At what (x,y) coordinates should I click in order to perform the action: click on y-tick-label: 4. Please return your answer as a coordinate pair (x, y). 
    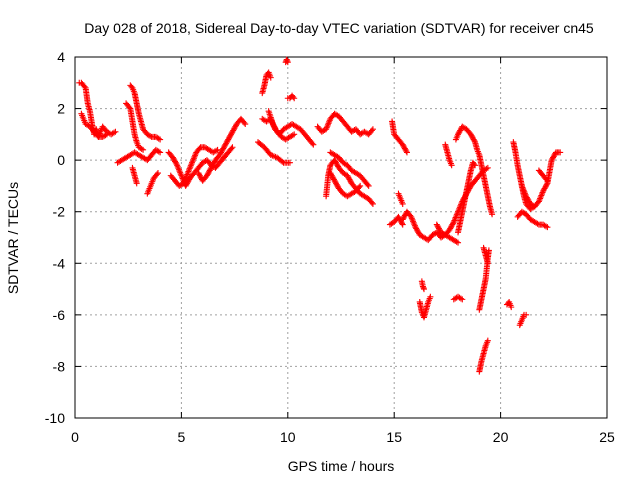
    Looking at the image, I should click on (61, 57).